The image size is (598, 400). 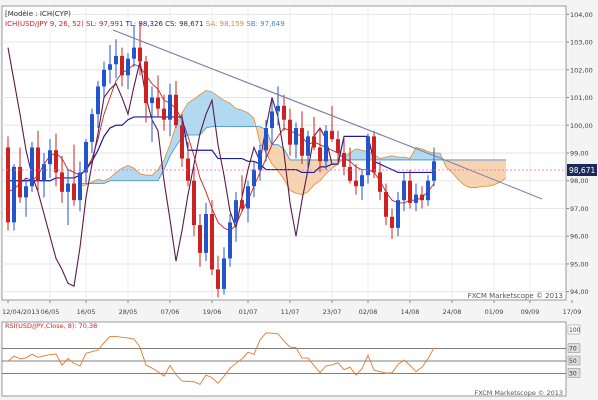 I want to click on date-label: 14/08, so click(x=410, y=312).